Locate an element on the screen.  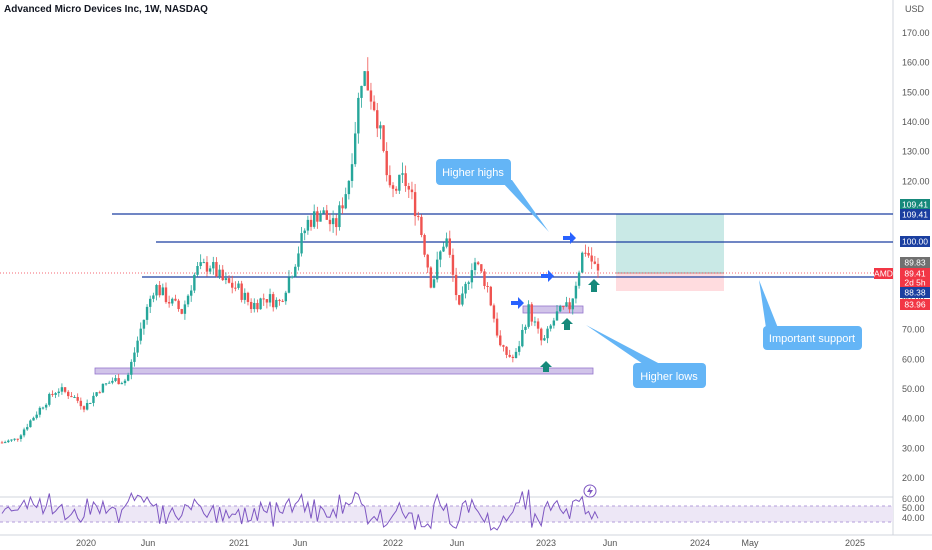
svg-text: 83.96 is located at coordinates (915, 305).